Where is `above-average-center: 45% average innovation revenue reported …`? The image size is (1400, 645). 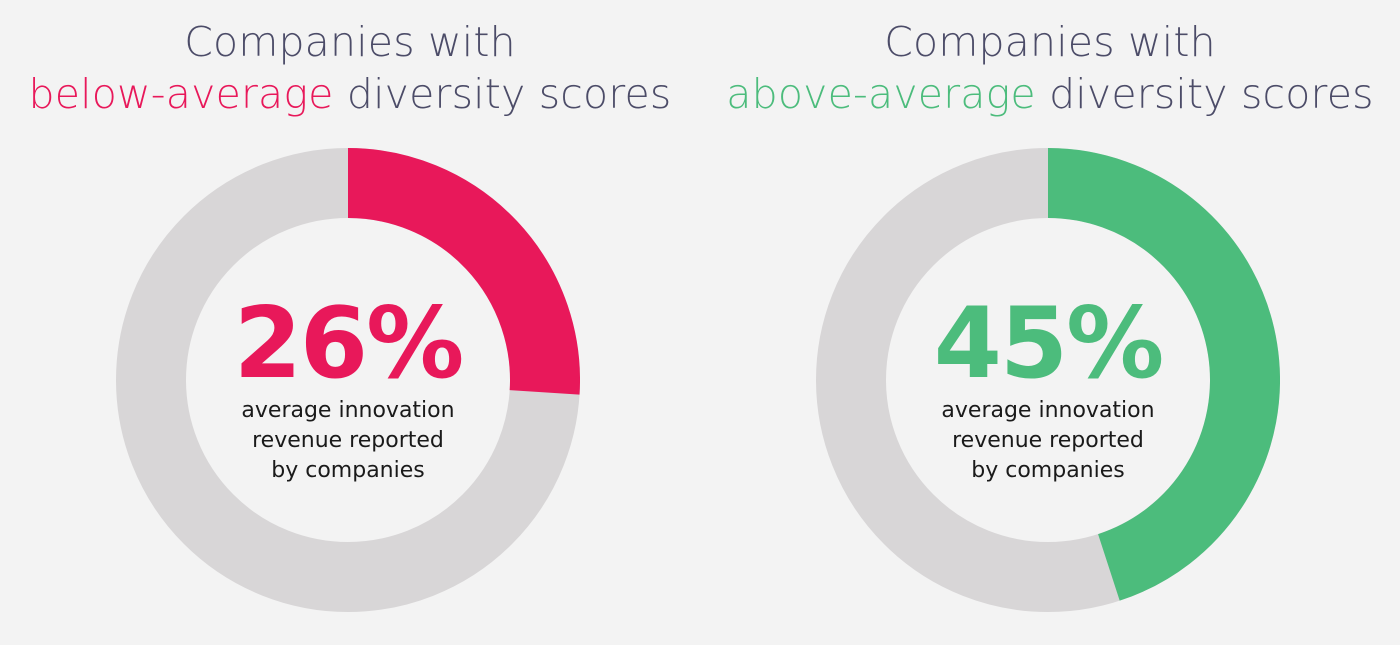 above-average-center: 45% average innovation revenue reported … is located at coordinates (1048, 389).